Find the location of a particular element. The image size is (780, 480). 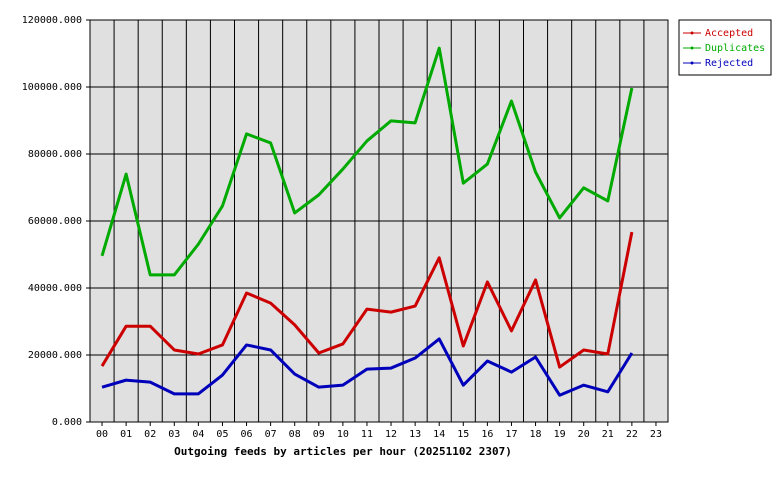

legend-label: Rejected is located at coordinates (729, 63).